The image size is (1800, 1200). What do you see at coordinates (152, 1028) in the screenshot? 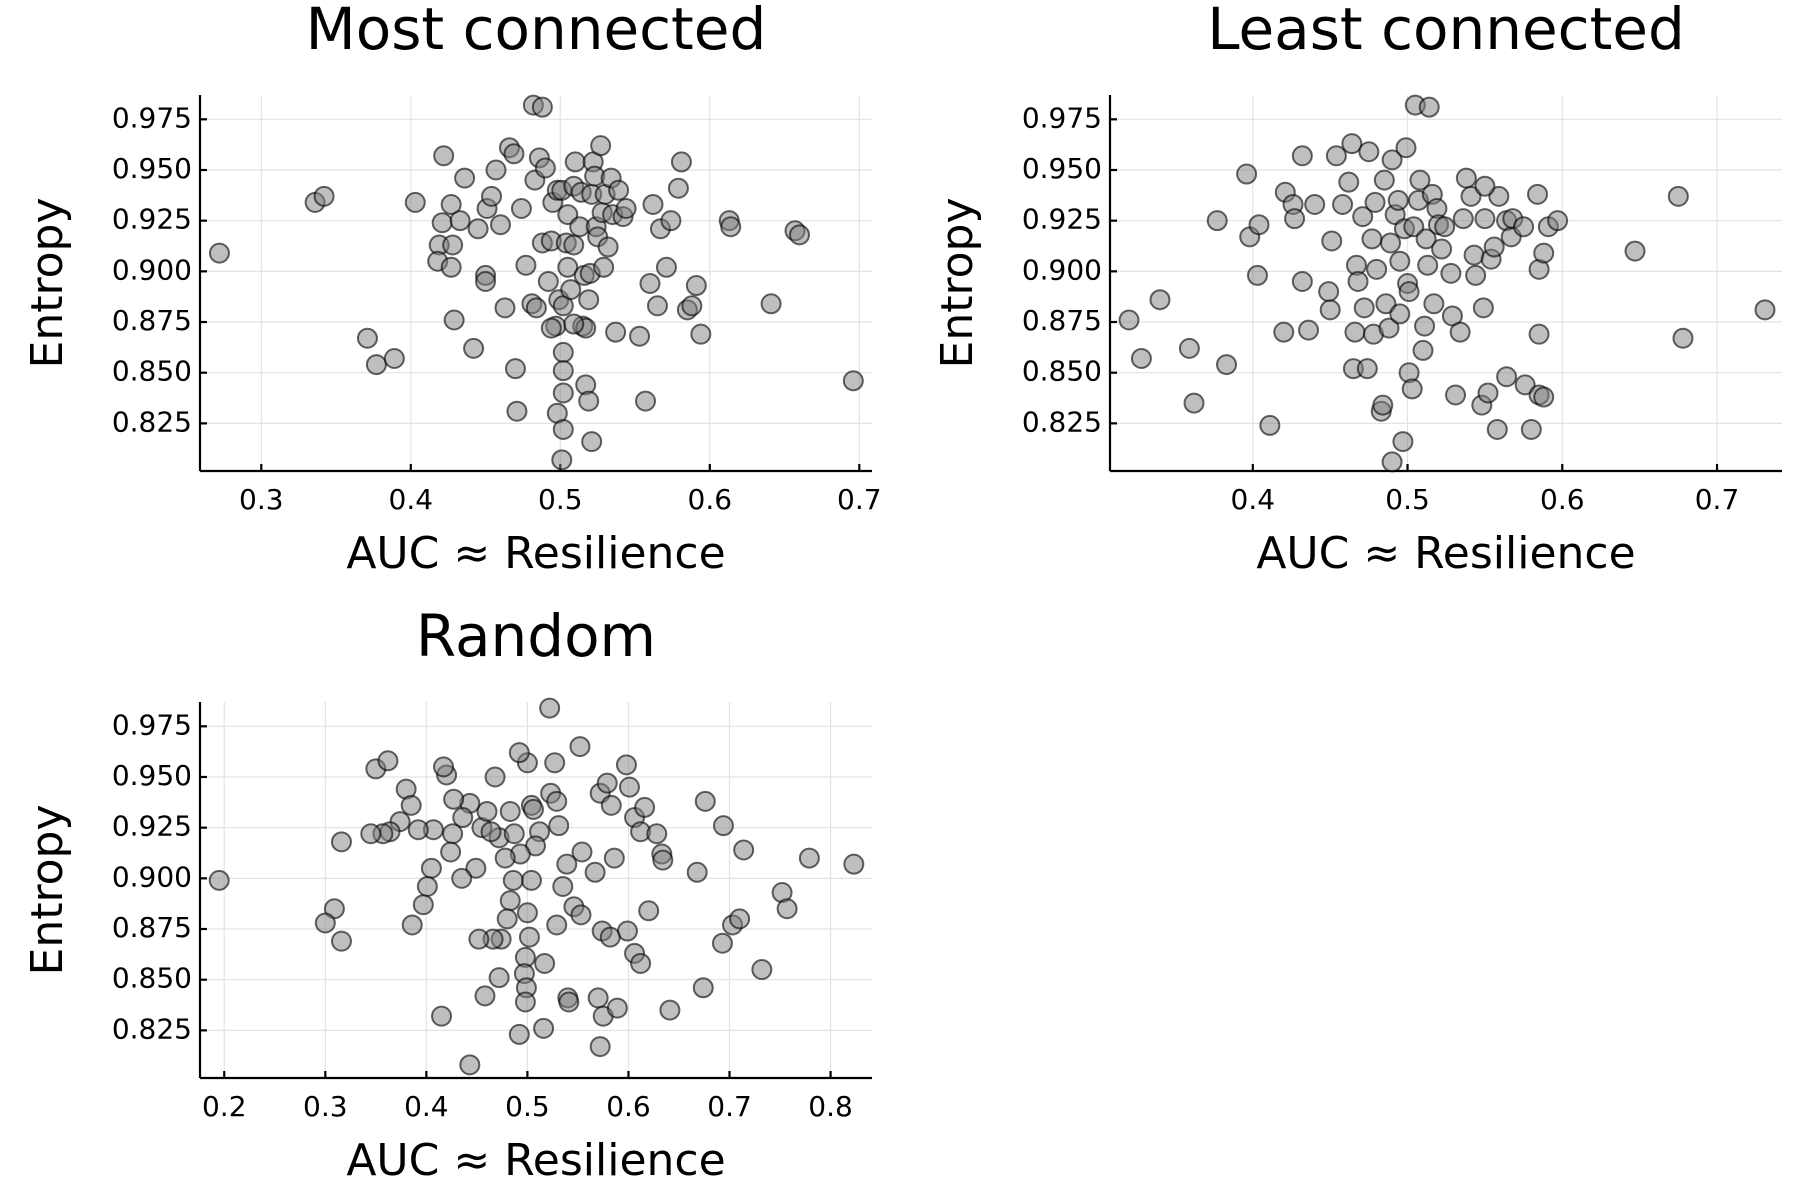
I see `y-tick-label: 0.825` at bounding box center [152, 1028].